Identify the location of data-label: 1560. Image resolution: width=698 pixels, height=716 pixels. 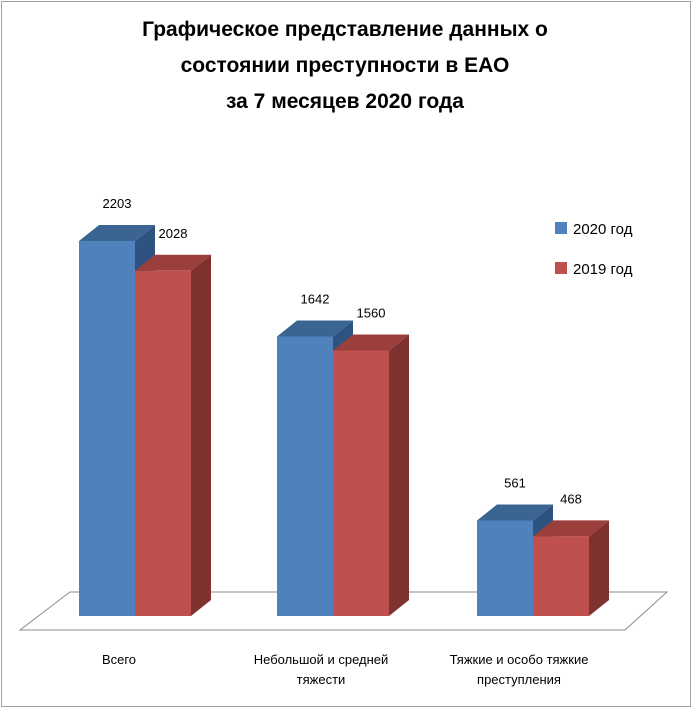
(371, 312).